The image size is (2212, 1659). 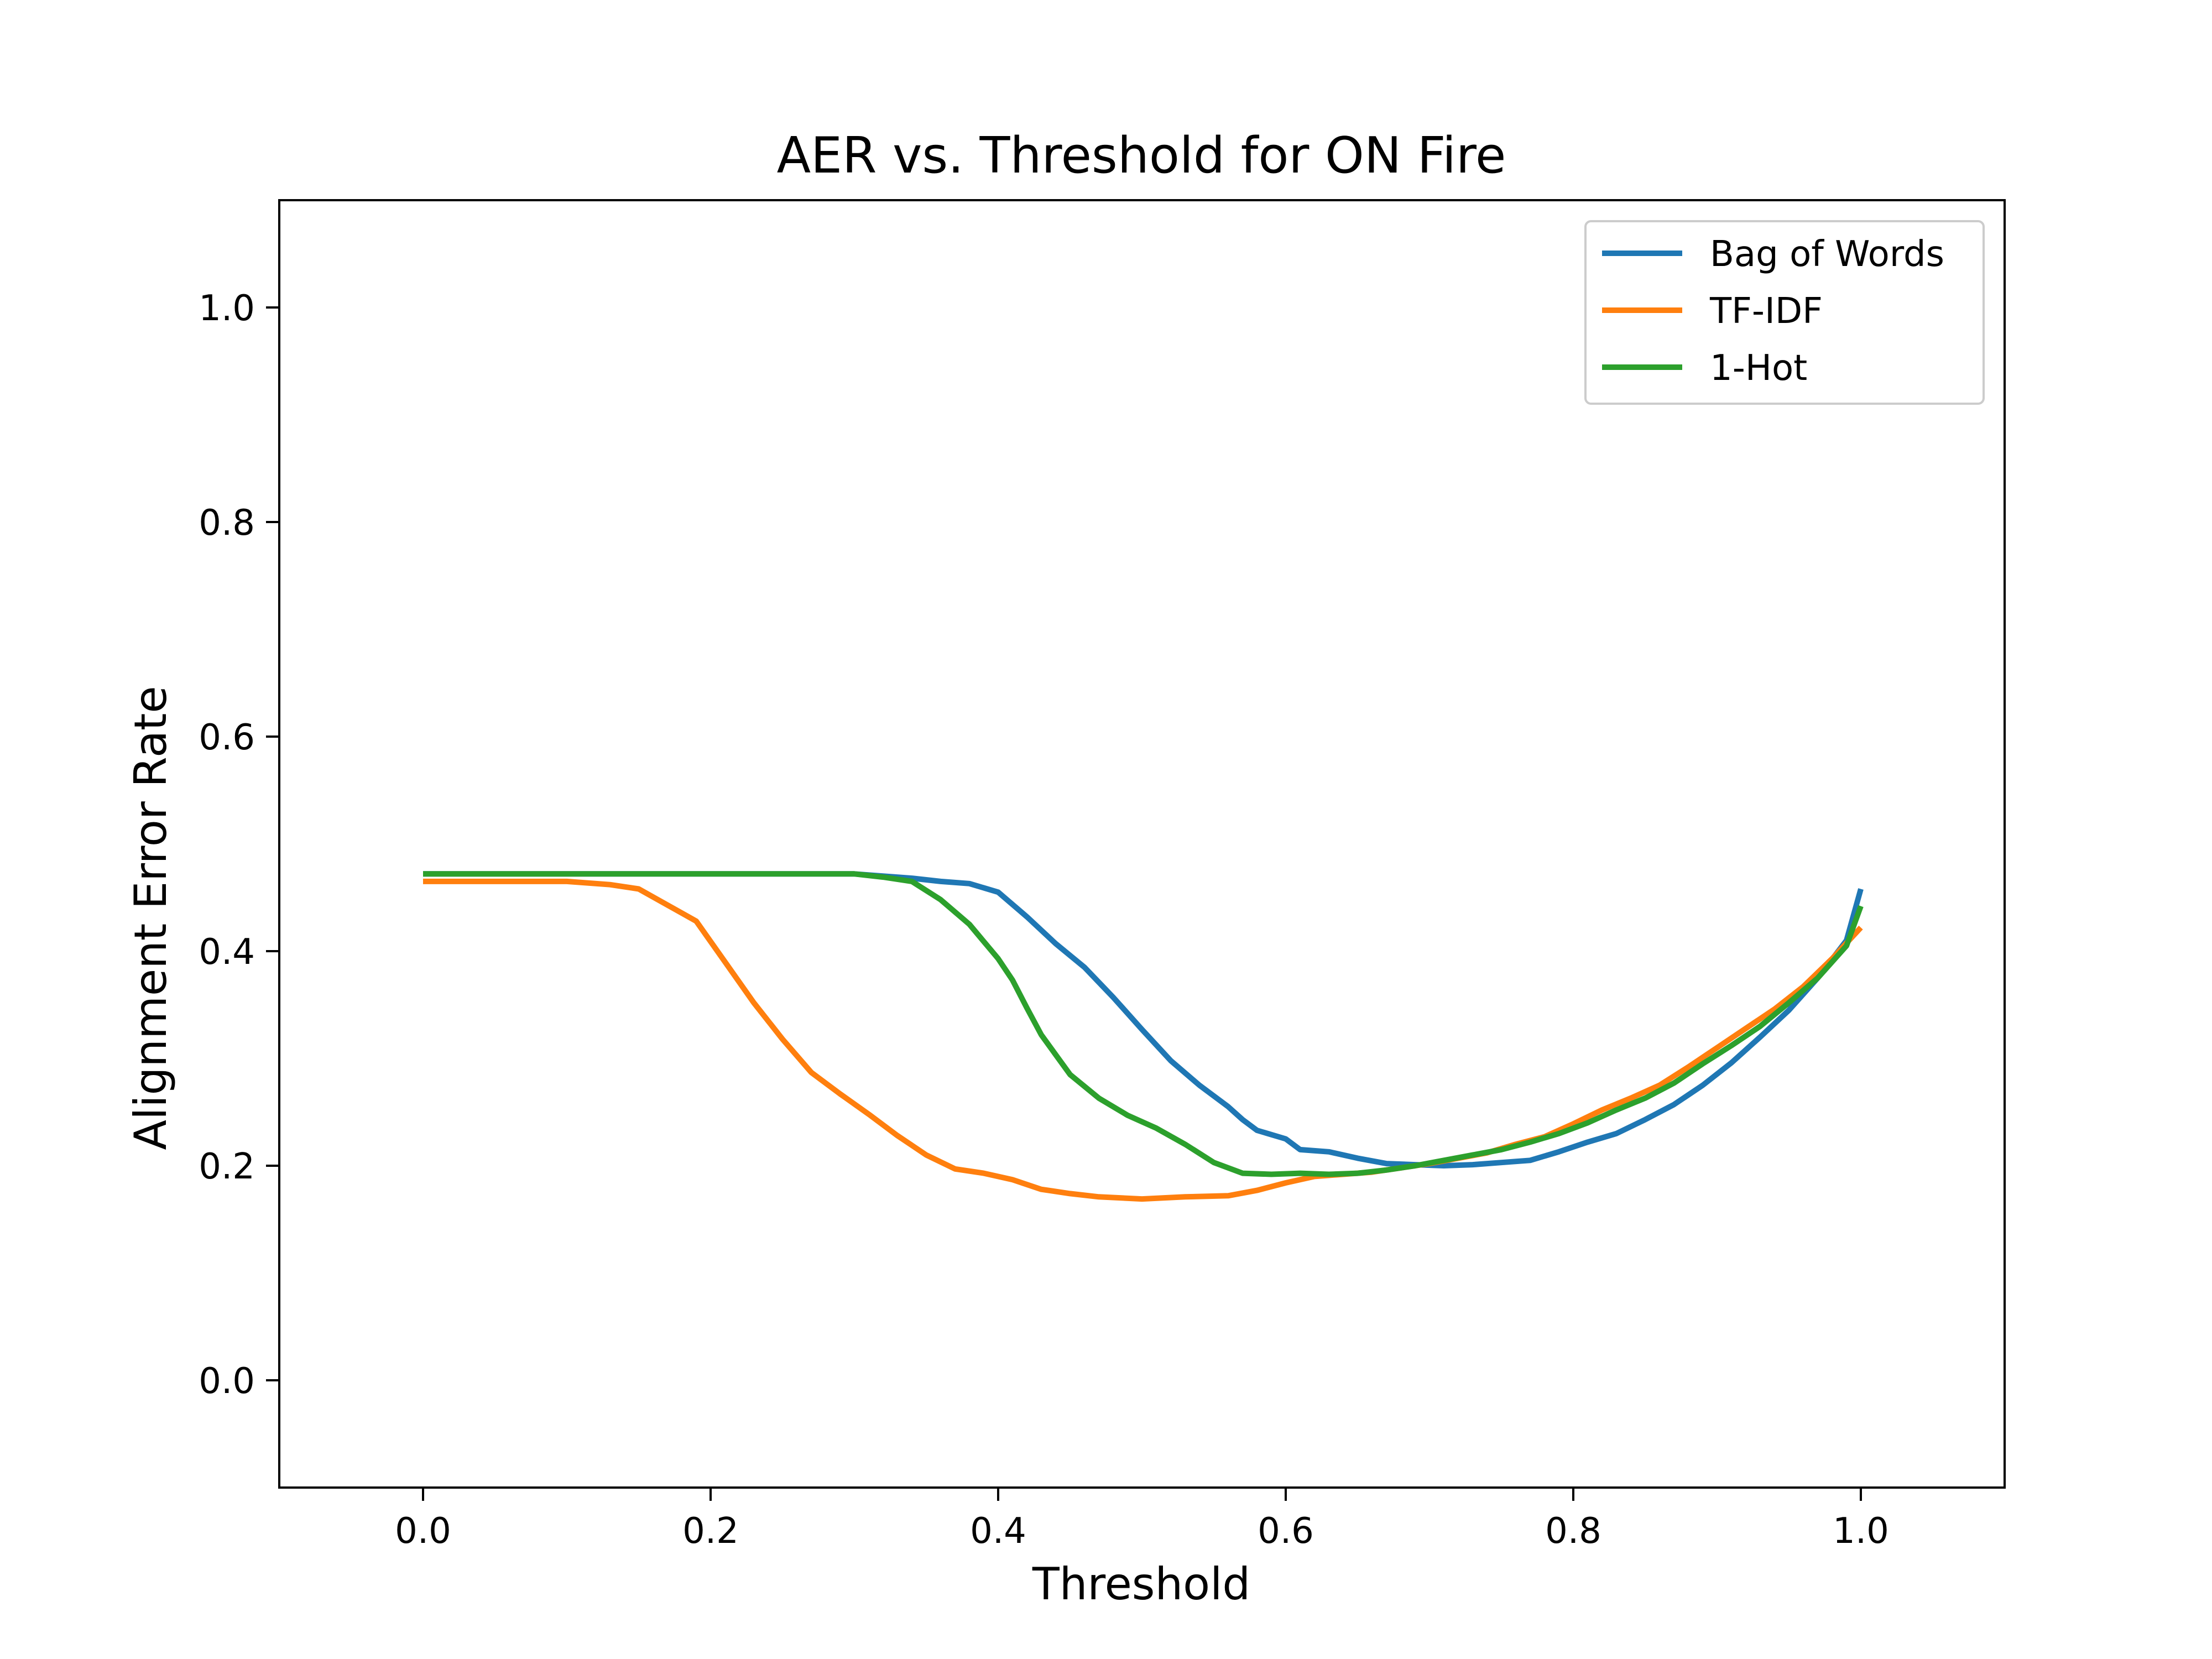 What do you see at coordinates (1143, 1020) in the screenshot?
I see `series-line-bag-of-words` at bounding box center [1143, 1020].